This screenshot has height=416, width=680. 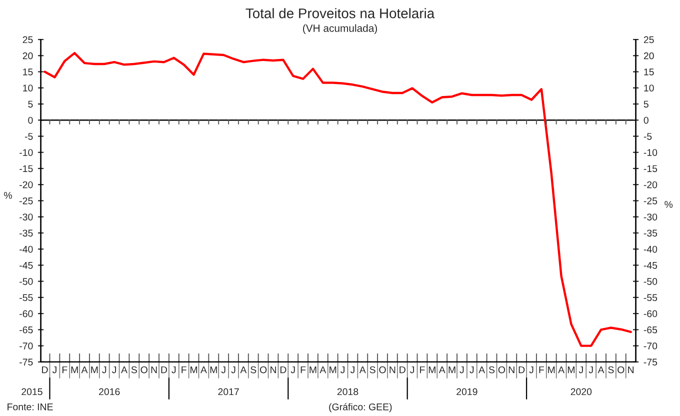 What do you see at coordinates (27, 40) in the screenshot?
I see `y-tick-label: 25` at bounding box center [27, 40].